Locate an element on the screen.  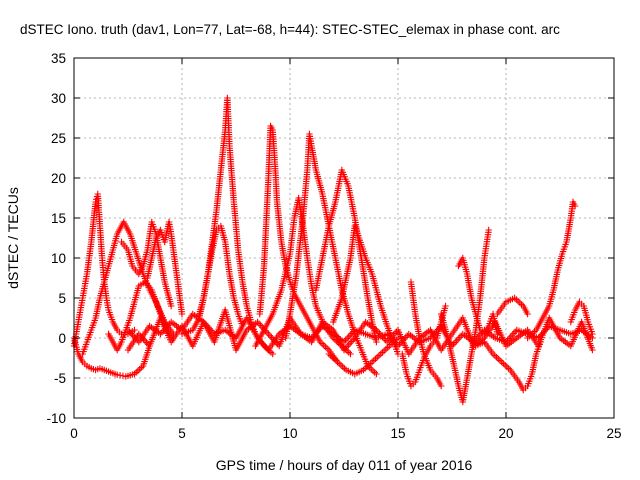
x-tick-label: 15 is located at coordinates (397, 433).